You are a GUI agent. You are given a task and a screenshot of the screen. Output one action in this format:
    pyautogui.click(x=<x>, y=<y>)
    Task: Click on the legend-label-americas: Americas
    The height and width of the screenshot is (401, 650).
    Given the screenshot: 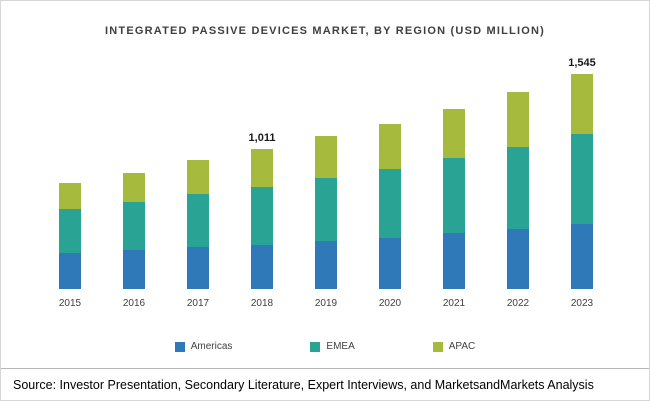 What is the action you would take?
    pyautogui.click(x=211, y=346)
    